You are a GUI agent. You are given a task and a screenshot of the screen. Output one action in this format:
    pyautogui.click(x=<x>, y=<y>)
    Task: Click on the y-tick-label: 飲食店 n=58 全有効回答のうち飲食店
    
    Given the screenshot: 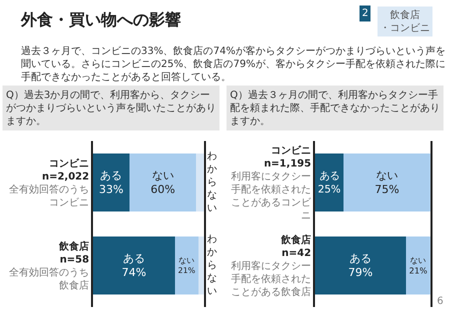 What is the action you would take?
    pyautogui.click(x=49, y=266)
    